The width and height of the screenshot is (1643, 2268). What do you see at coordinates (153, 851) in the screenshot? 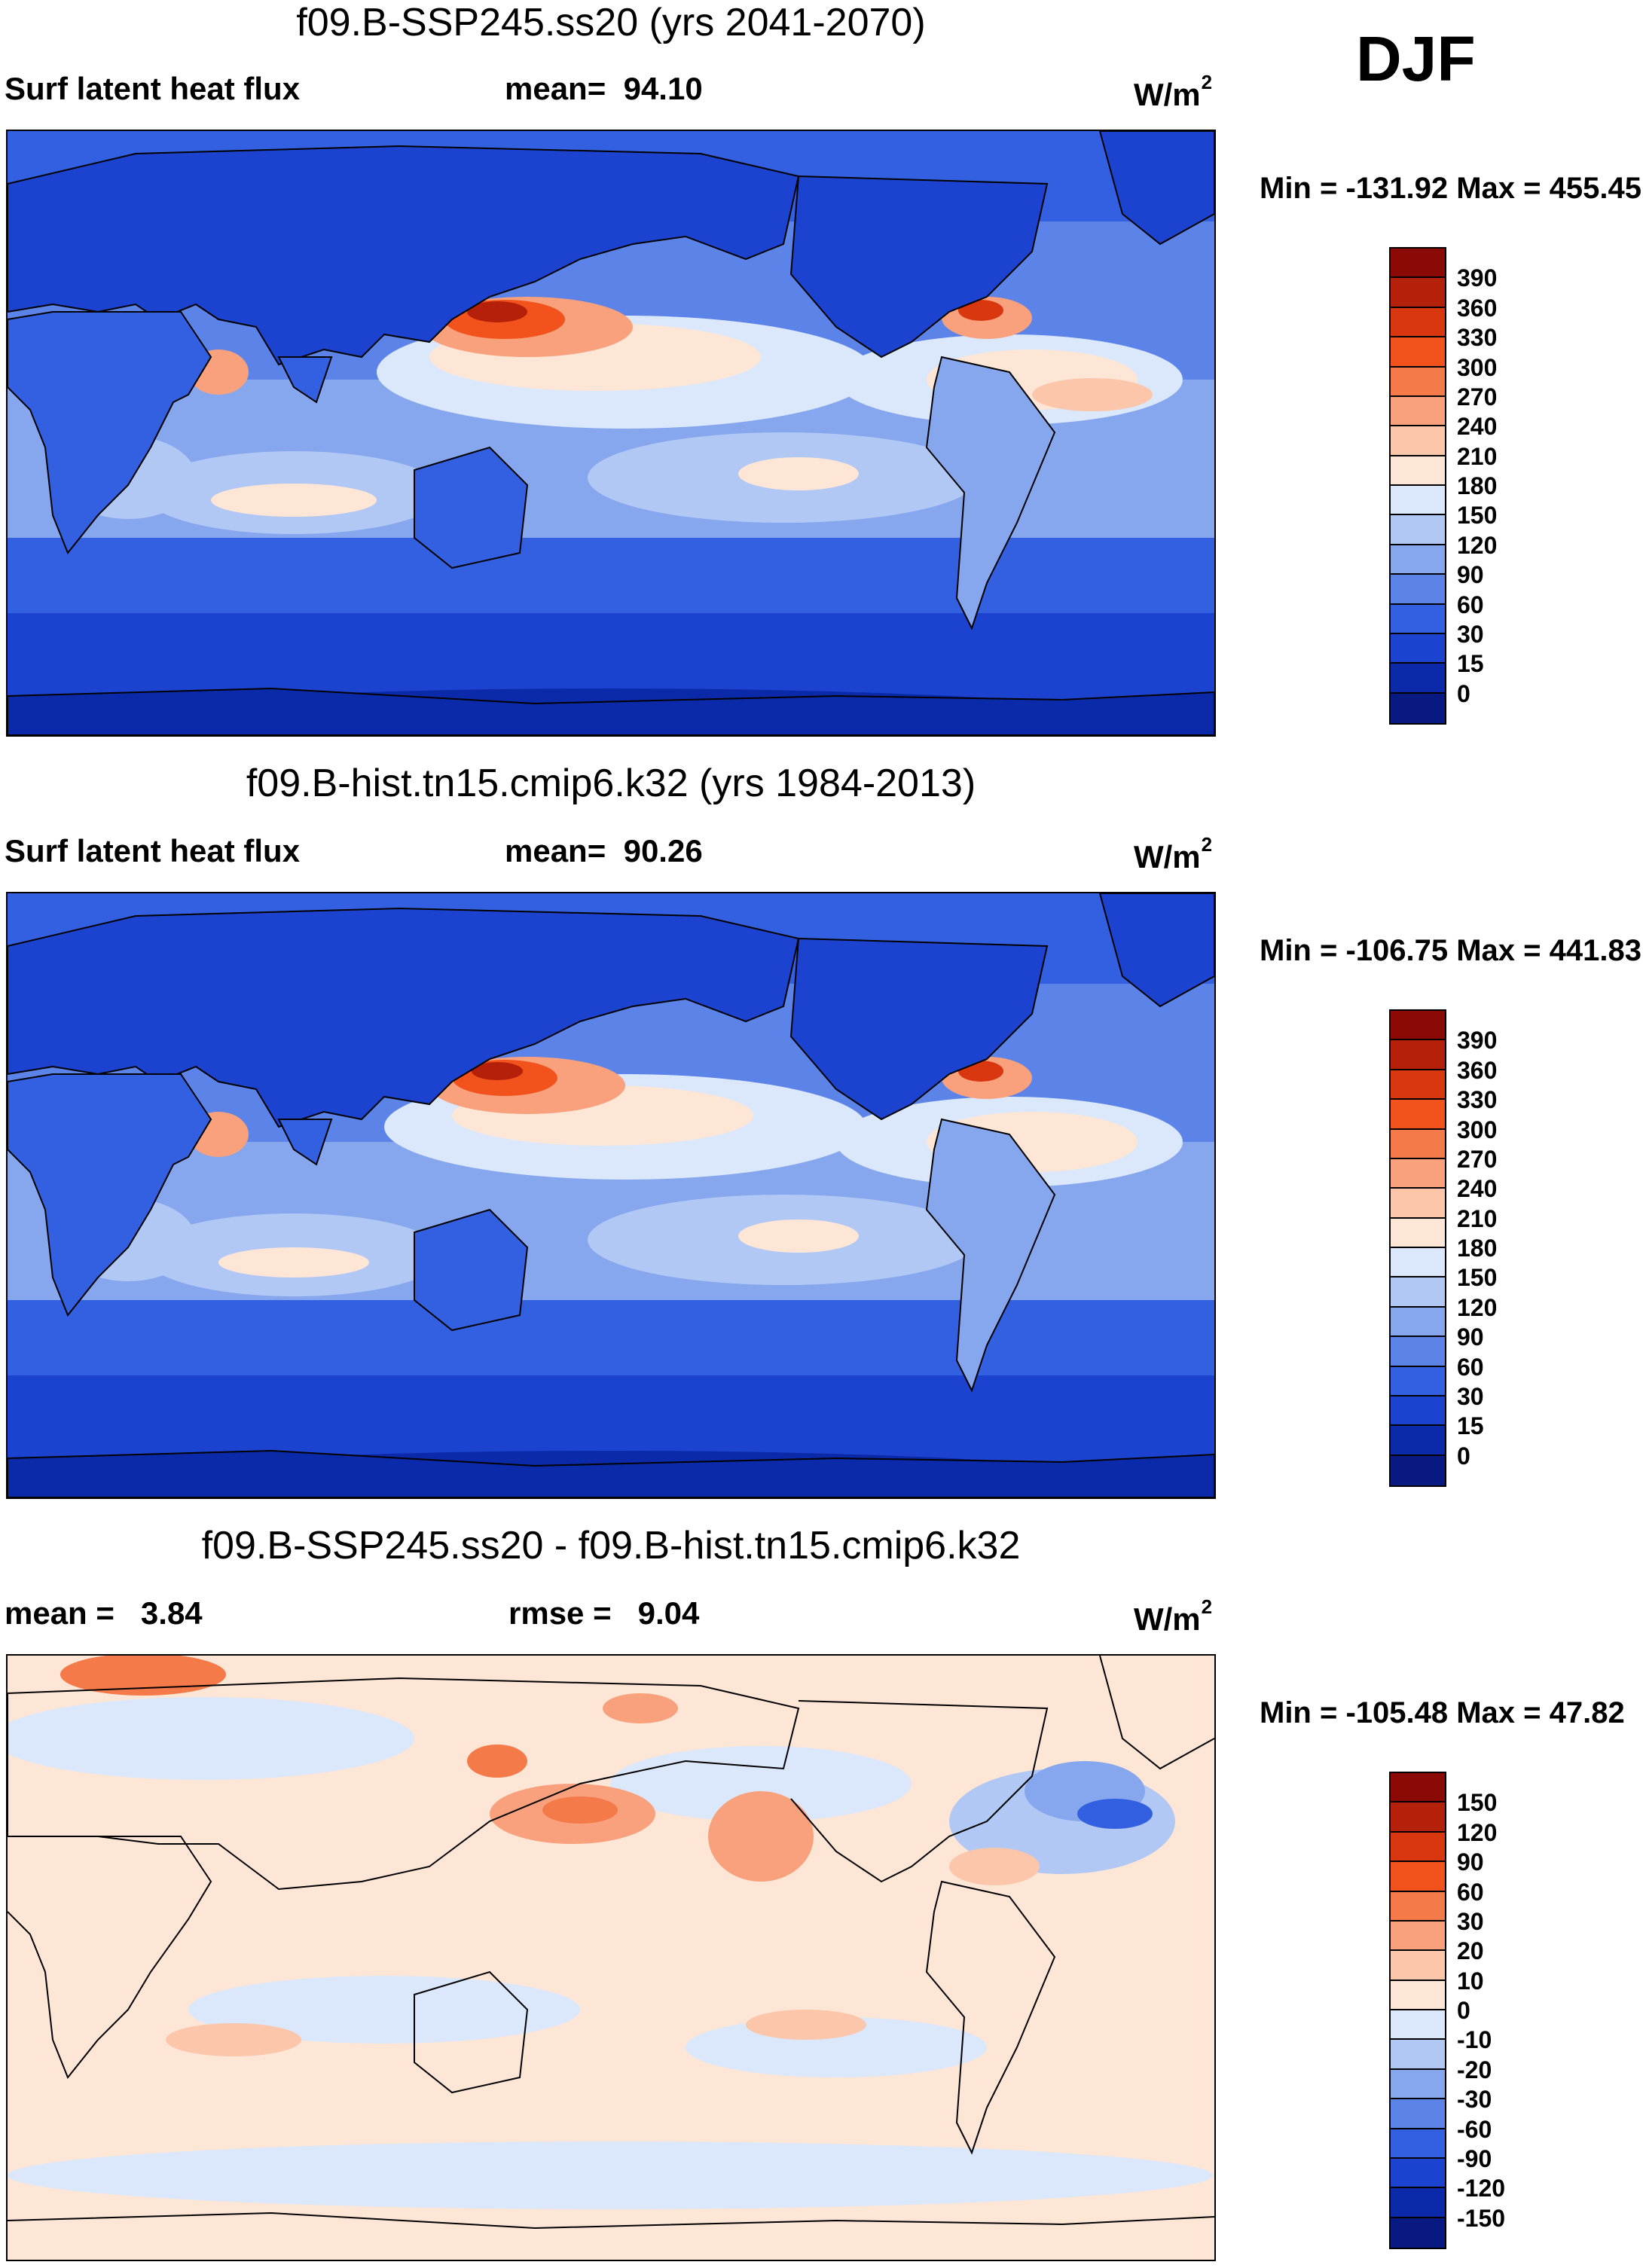
I see `panel2-variable-label: Surf latent heat flux` at bounding box center [153, 851].